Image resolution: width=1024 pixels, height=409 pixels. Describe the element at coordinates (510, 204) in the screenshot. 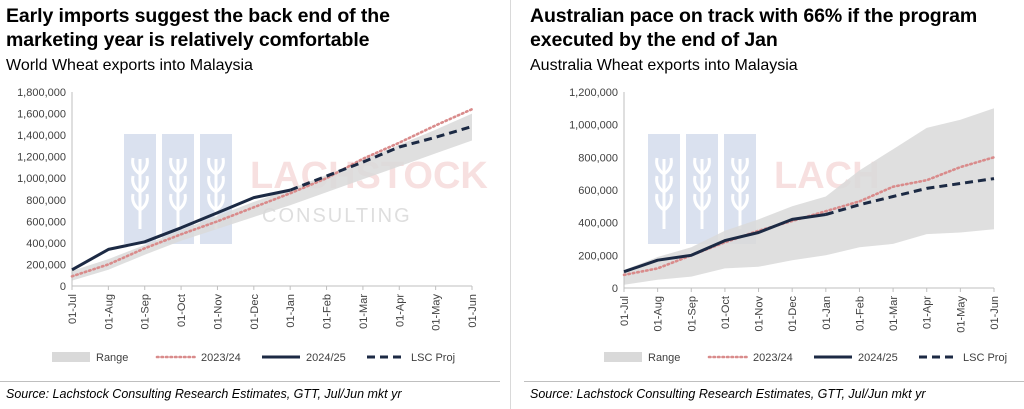

I see `panel-divider` at that location.